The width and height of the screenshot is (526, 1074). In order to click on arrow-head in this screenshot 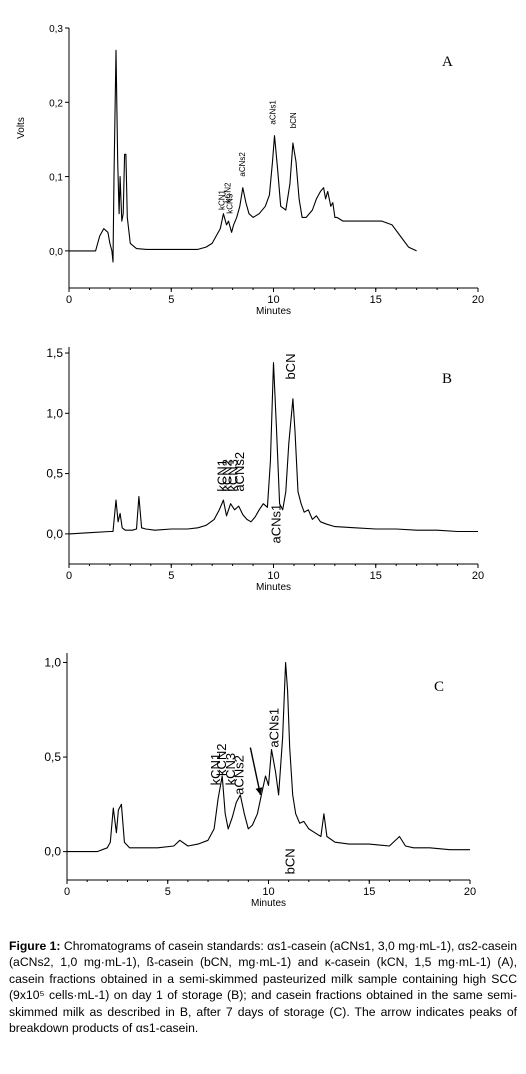, I will do `click(259, 791)`.